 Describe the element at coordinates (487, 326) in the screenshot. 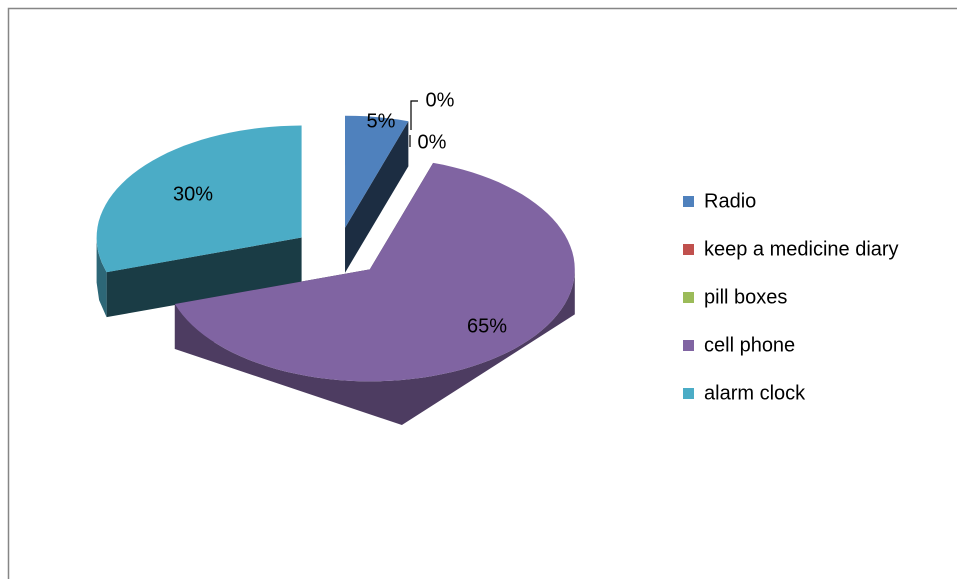

I see `data-label: 65%` at that location.